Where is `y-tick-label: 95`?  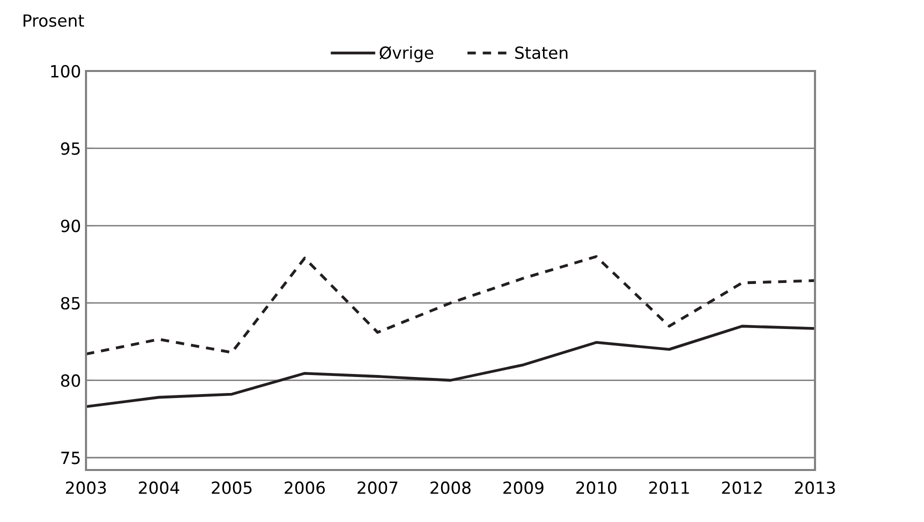 y-tick-label: 95 is located at coordinates (70, 148).